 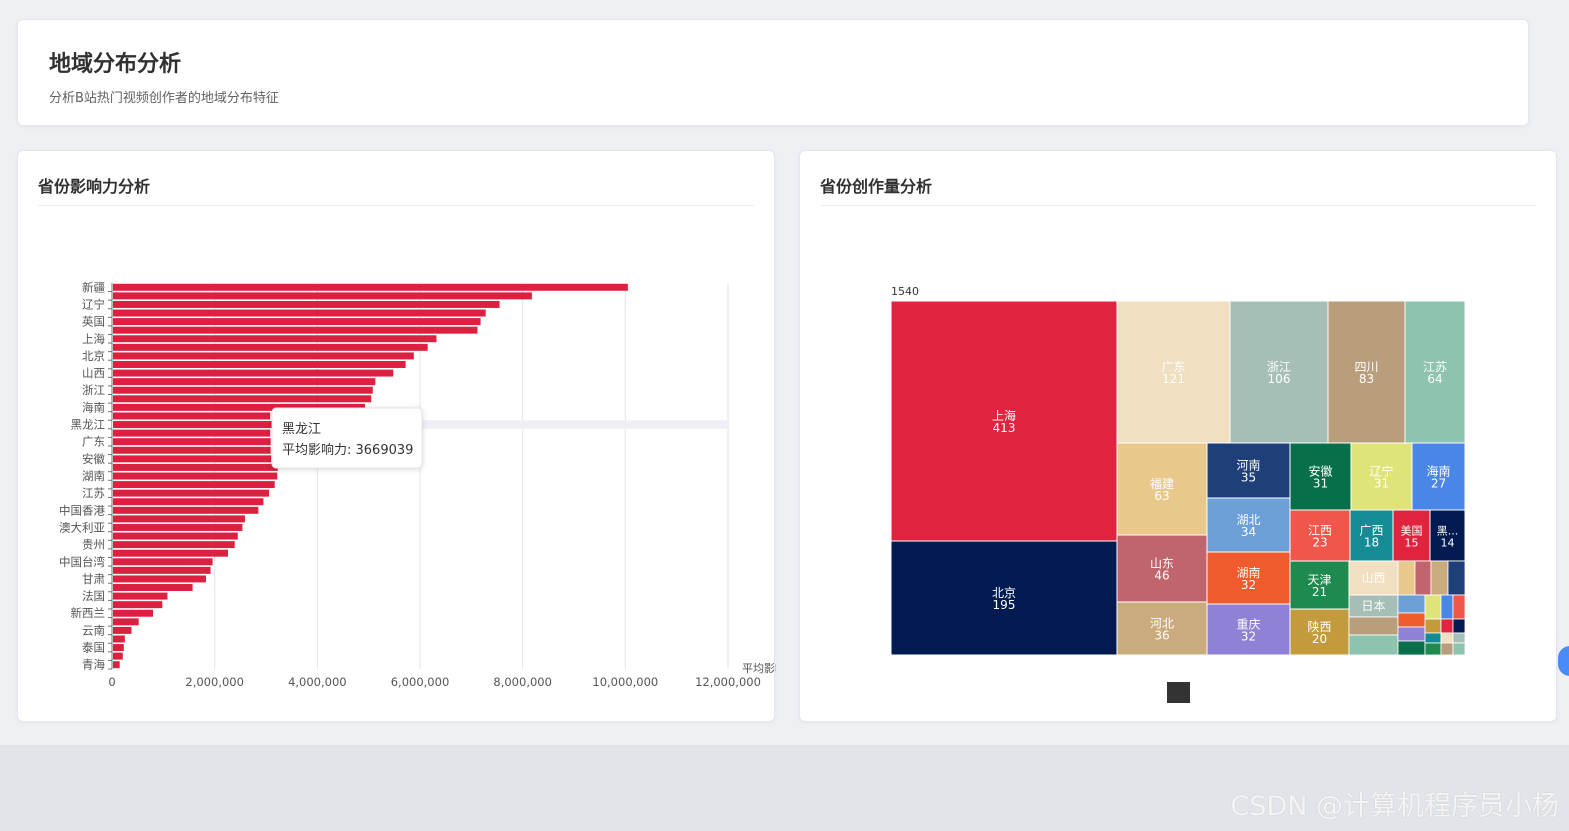 What do you see at coordinates (1279, 367) in the screenshot?
I see `treemap-label: 浙江` at bounding box center [1279, 367].